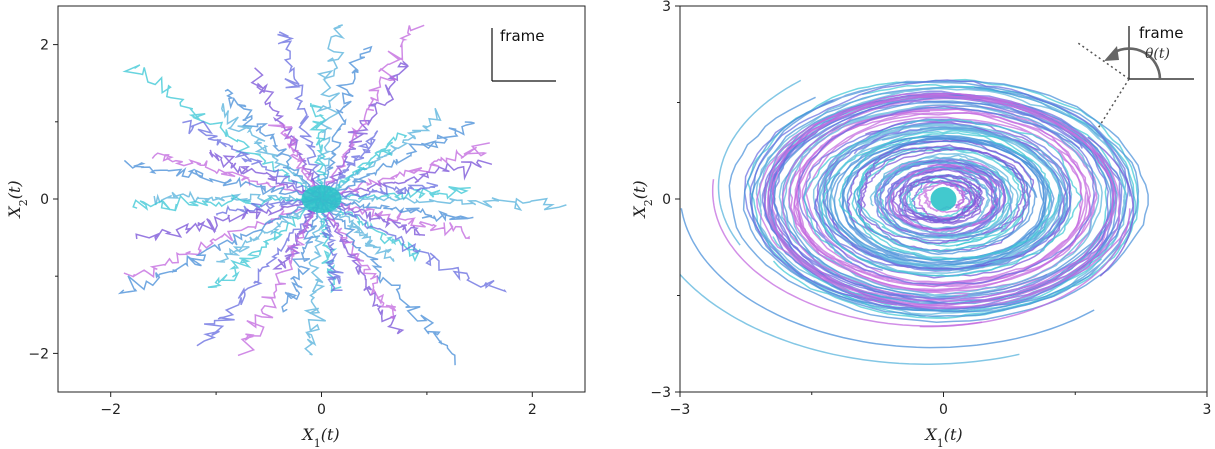 Image resolution: width=1215 pixels, height=449 pixels. What do you see at coordinates (666, 7) in the screenshot?
I see `y-tick-label: 3` at bounding box center [666, 7].